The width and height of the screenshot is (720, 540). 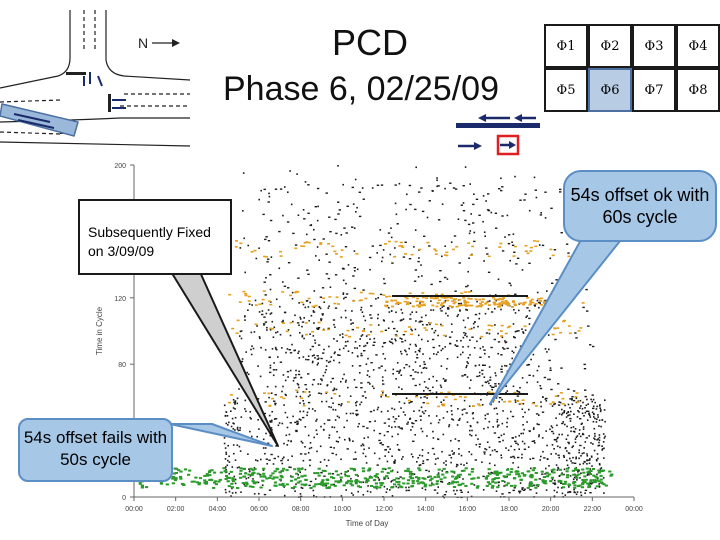 I want to click on x-tick-label: 10:00, so click(x=343, y=509).